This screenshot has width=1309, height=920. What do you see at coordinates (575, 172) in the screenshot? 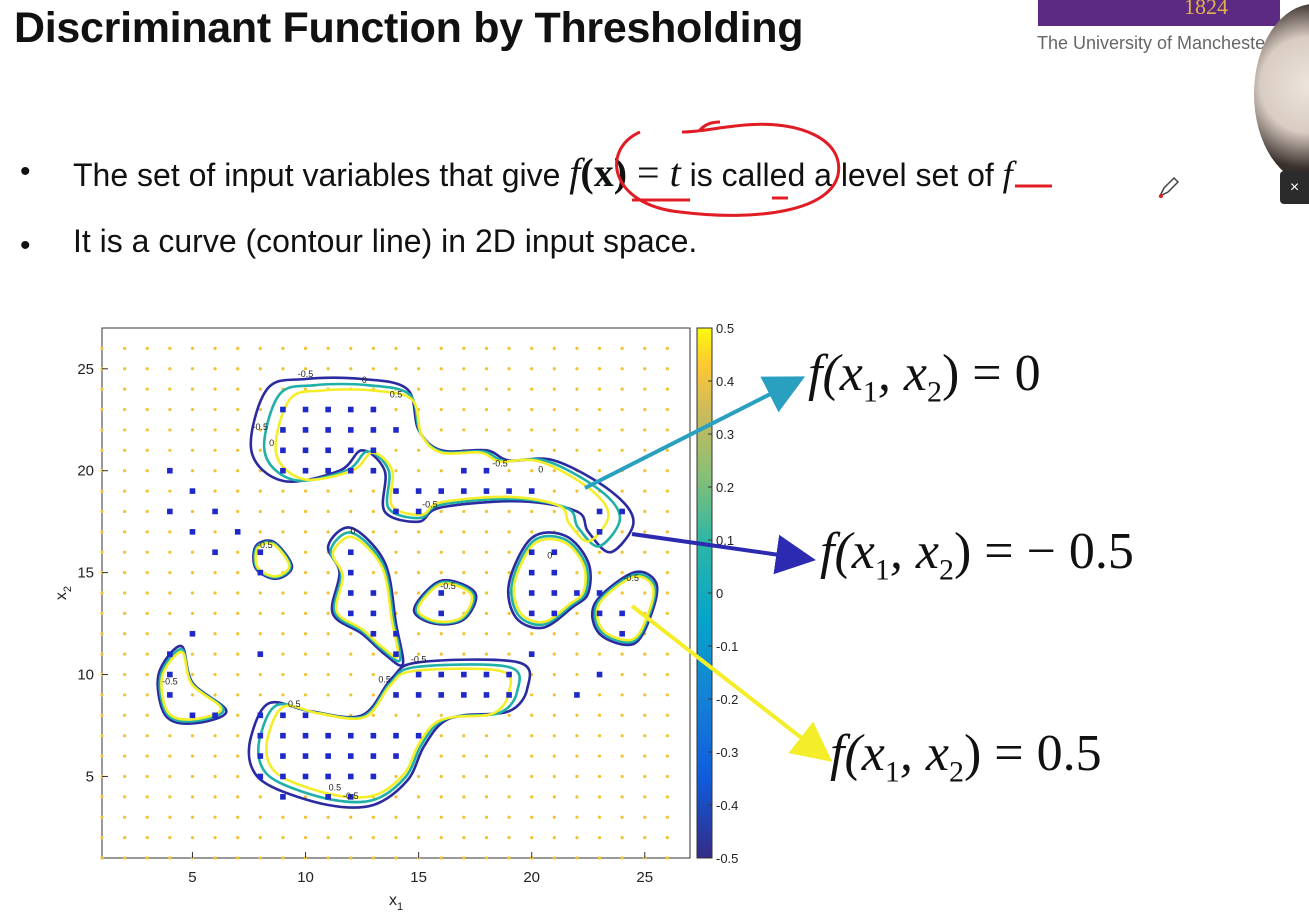
I see `eq-f: f` at bounding box center [575, 172].